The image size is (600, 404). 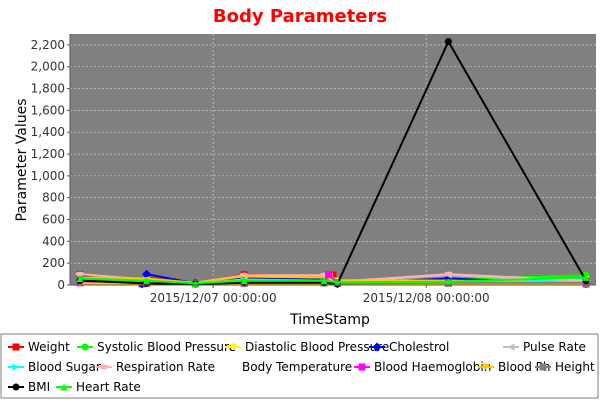 I want to click on y-tick-label: 0, so click(x=61, y=285).